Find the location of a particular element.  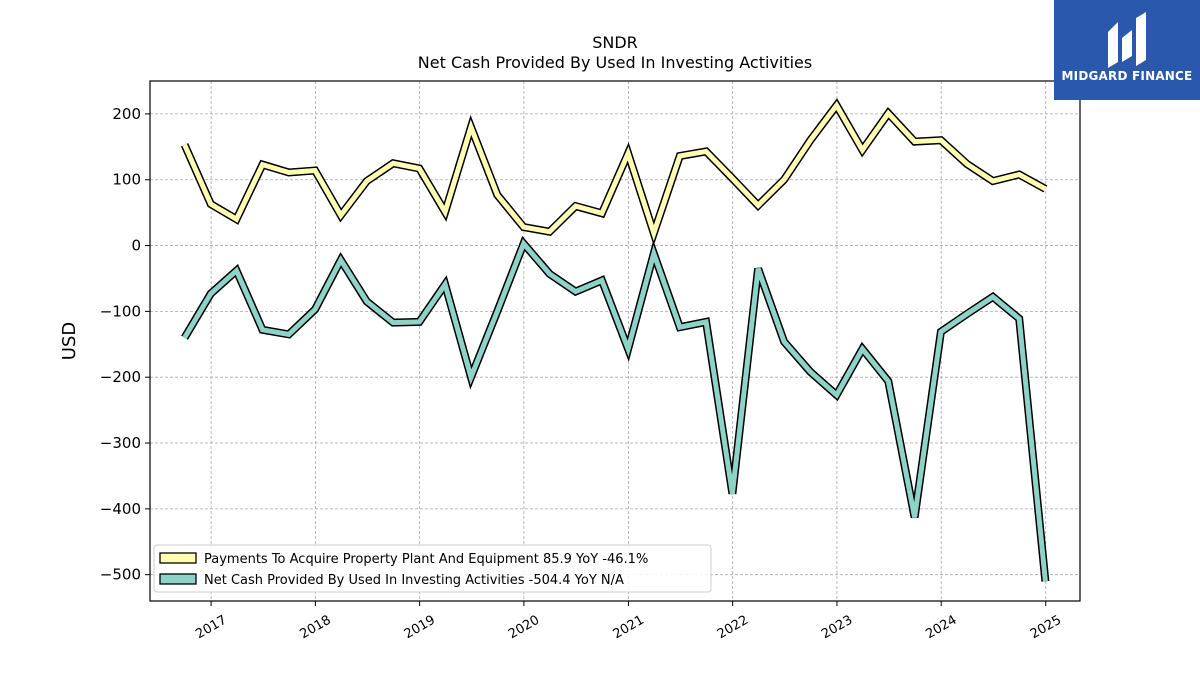

y-tick-label: 0 is located at coordinates (136, 246).